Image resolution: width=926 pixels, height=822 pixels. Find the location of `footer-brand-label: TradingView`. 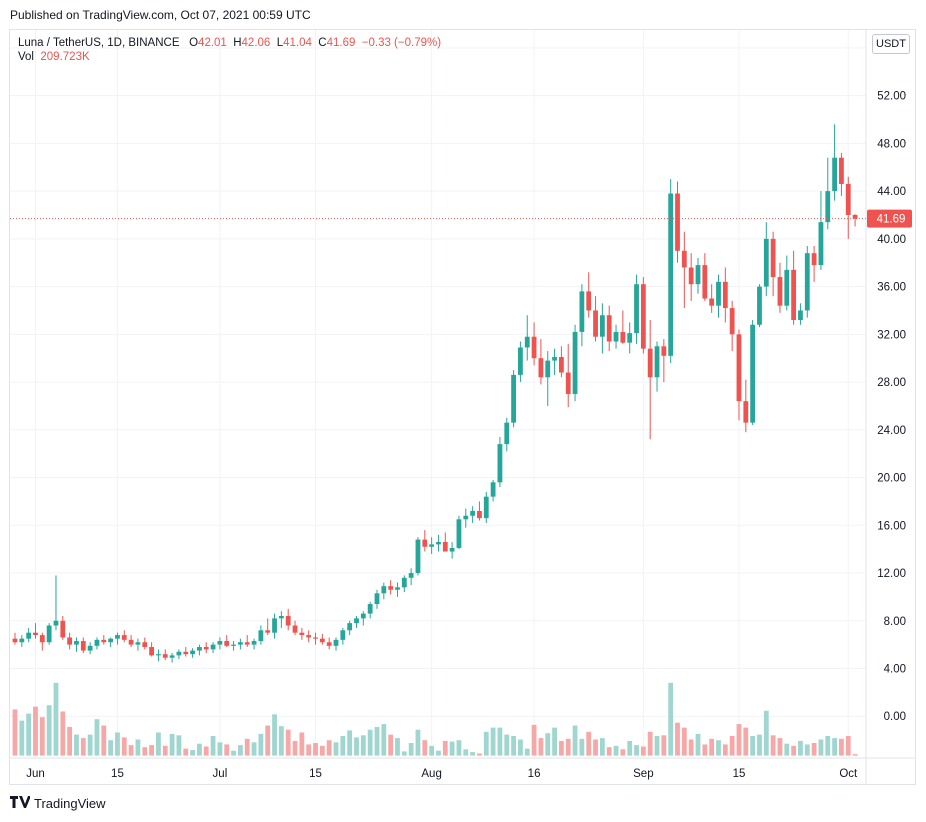

footer-brand-label: TradingView is located at coordinates (70, 803).